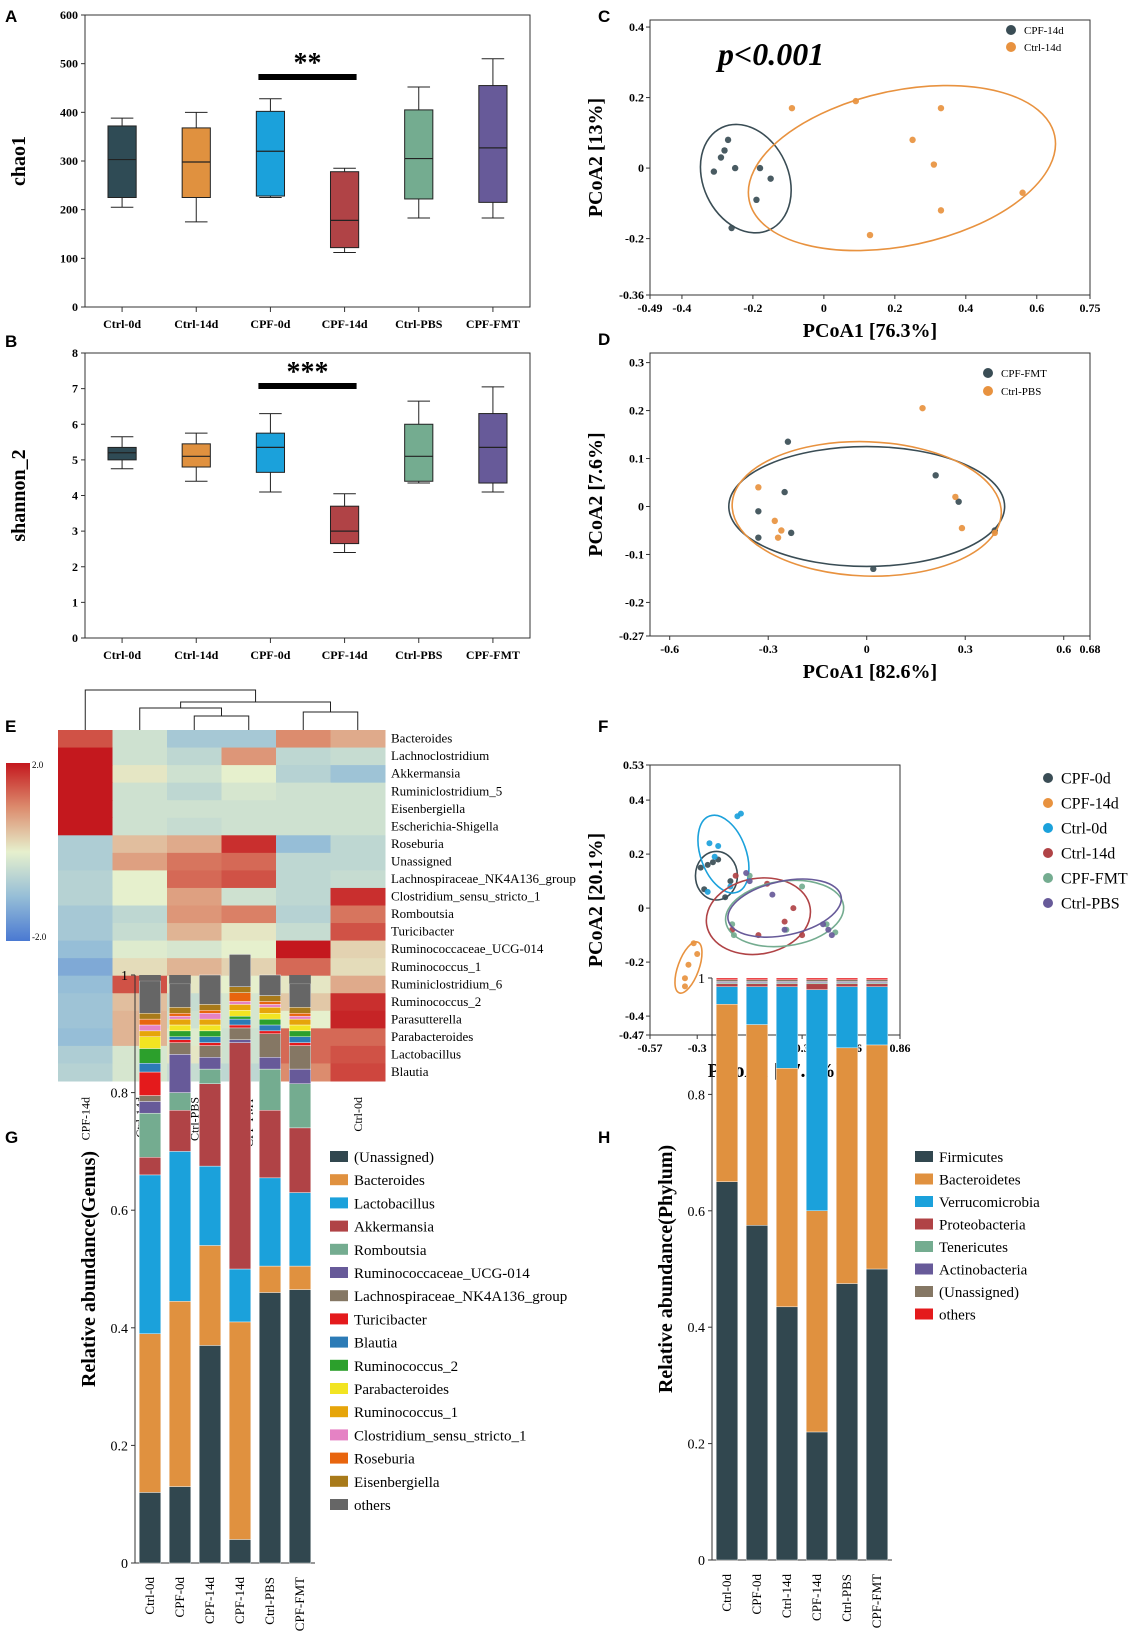  What do you see at coordinates (209, 1012) in the screenshot?
I see `segment-Roseburia` at bounding box center [209, 1012].